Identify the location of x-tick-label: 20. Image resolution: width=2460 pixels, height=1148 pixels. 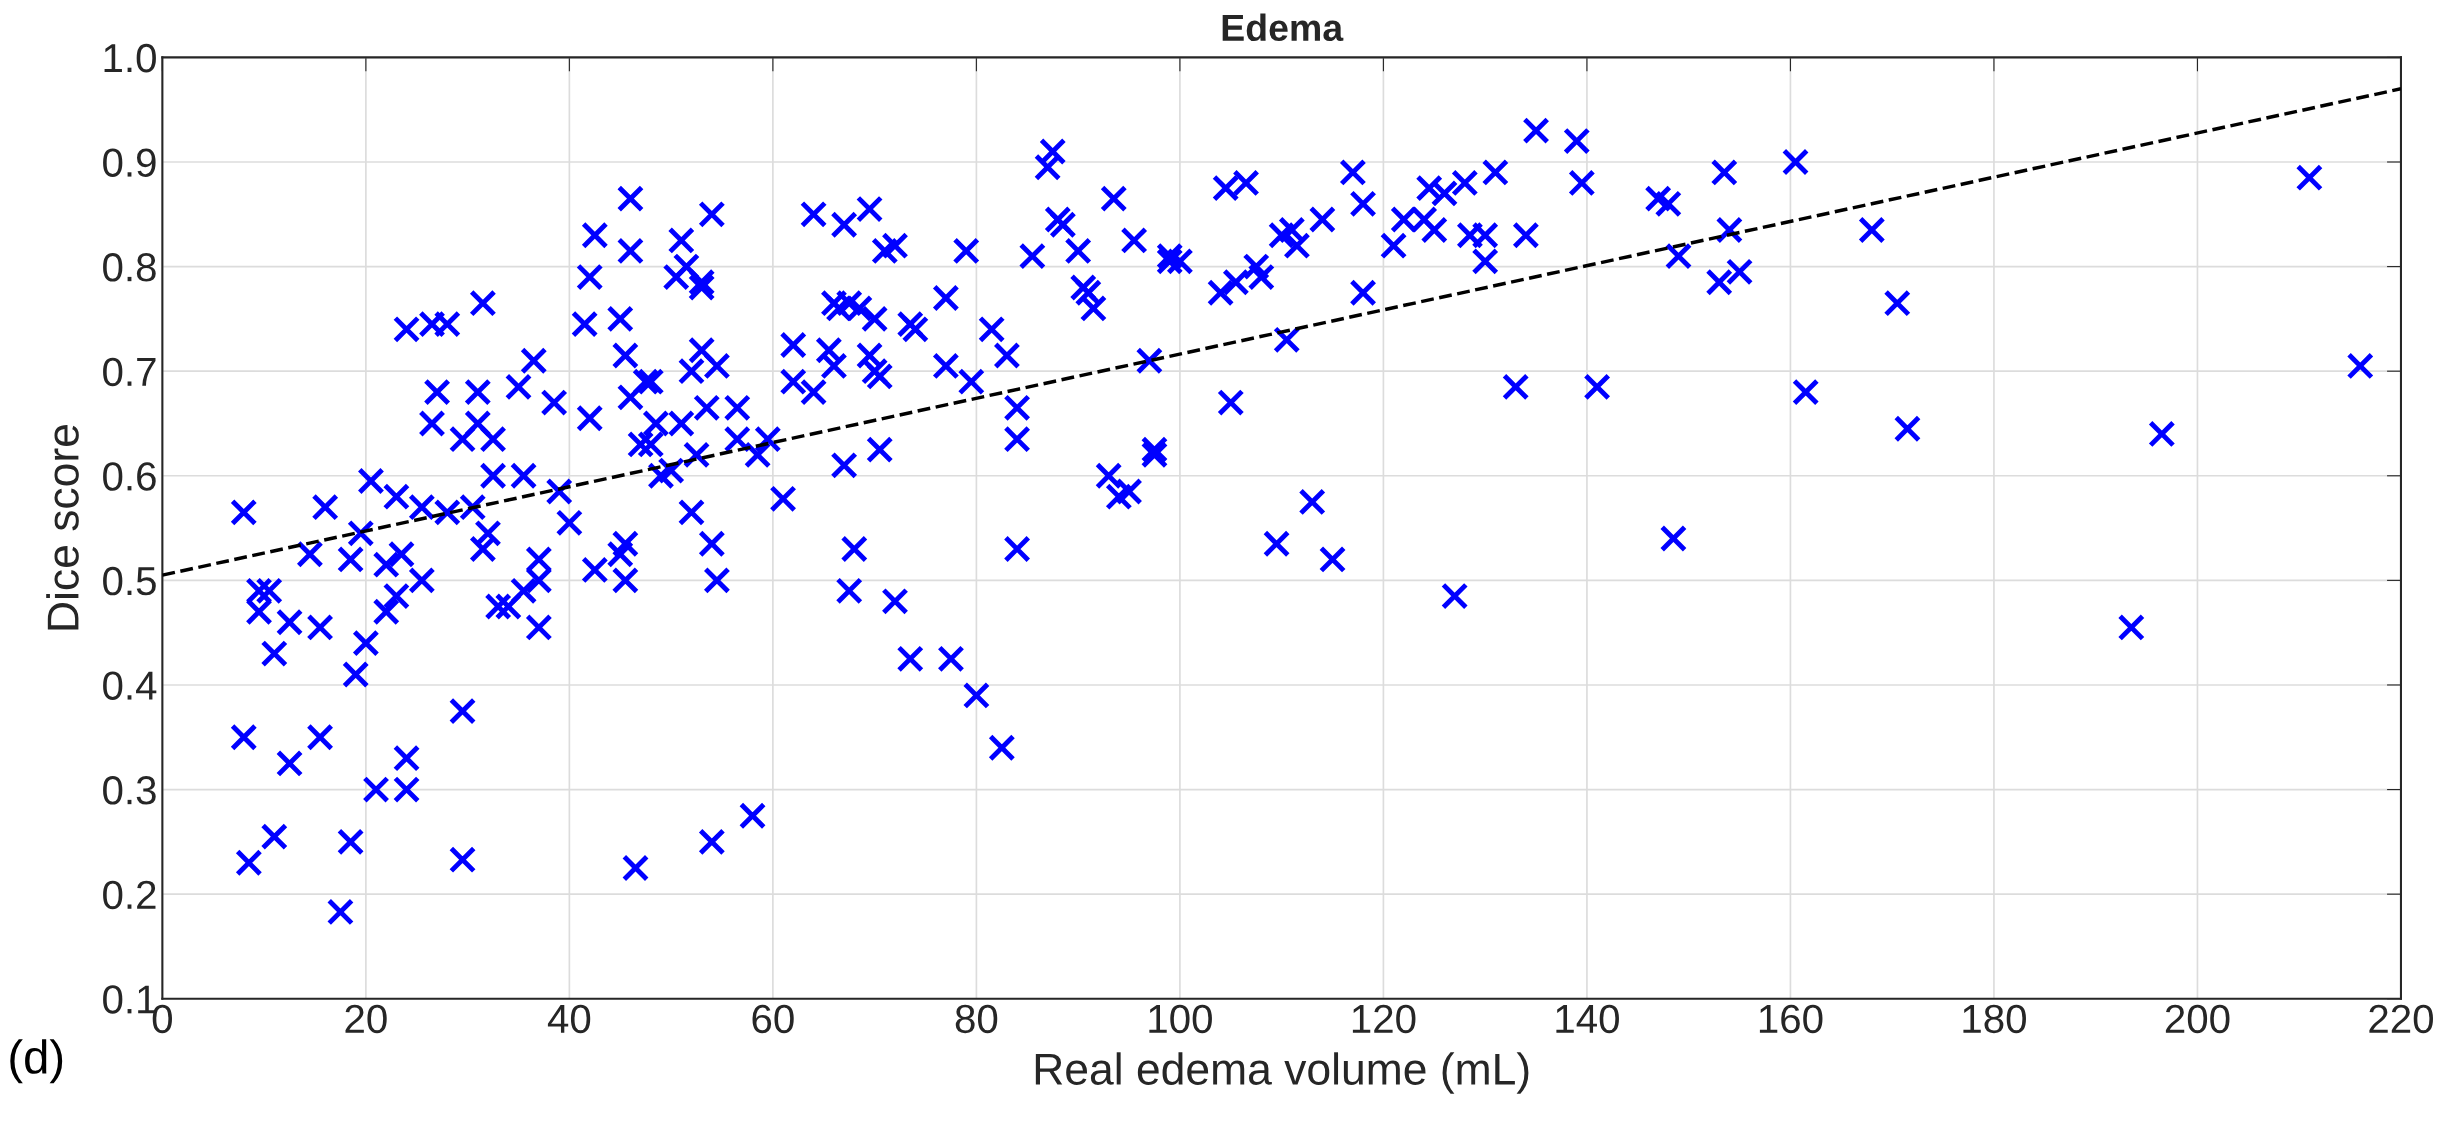
(366, 1019).